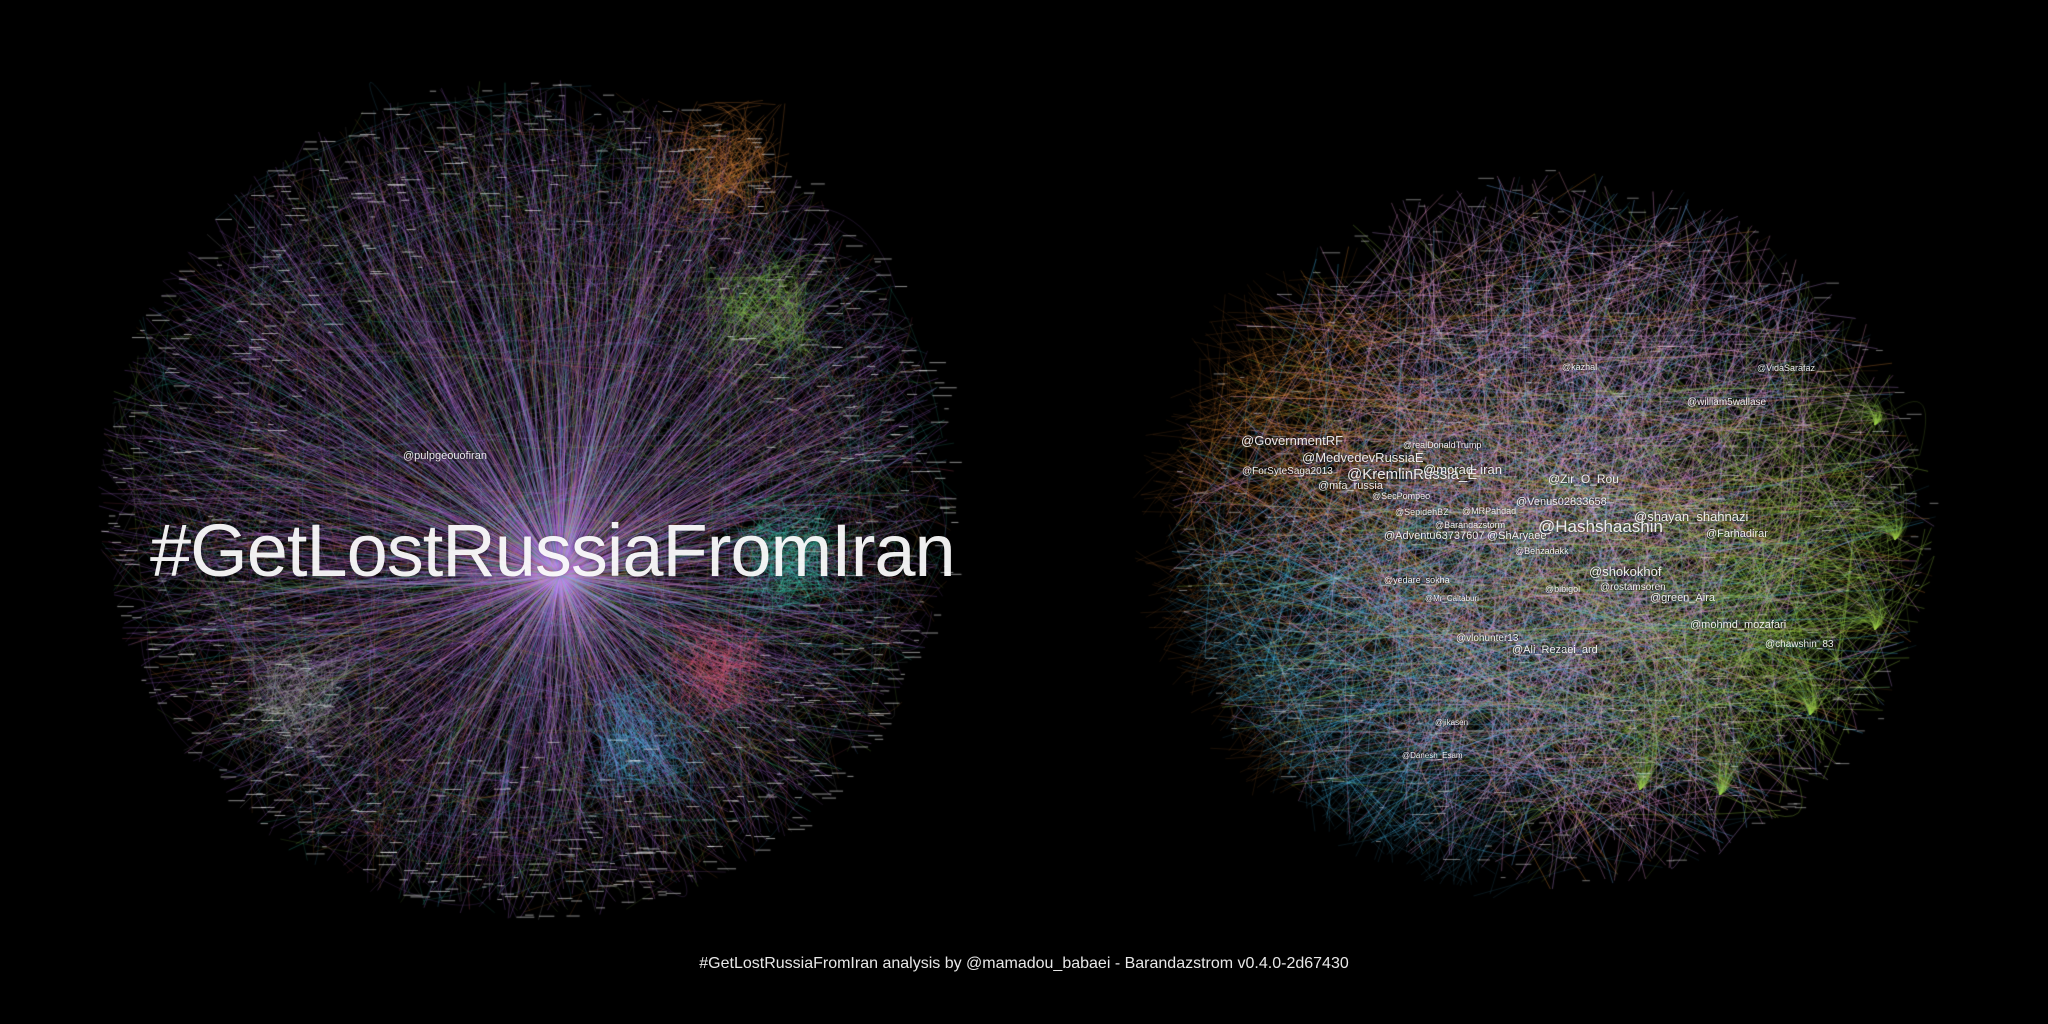 The width and height of the screenshot is (2048, 1024). I want to click on node-label: @green_Aira, so click(1682, 598).